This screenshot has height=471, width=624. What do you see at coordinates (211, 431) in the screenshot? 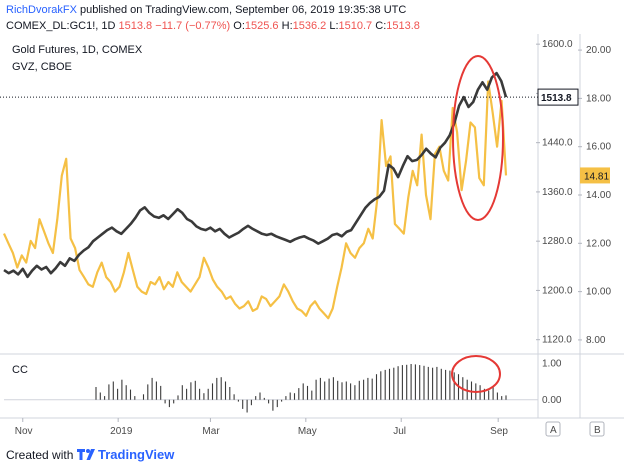
I see `time-axis-label: Mar` at bounding box center [211, 431].